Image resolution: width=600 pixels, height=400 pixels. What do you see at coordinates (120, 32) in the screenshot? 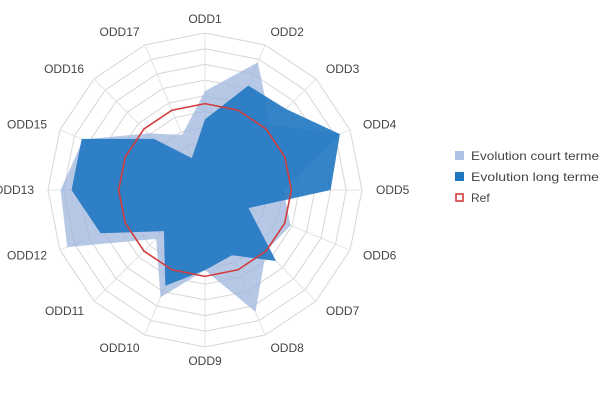
I see `axis-label-odd17: ODD17` at bounding box center [120, 32].